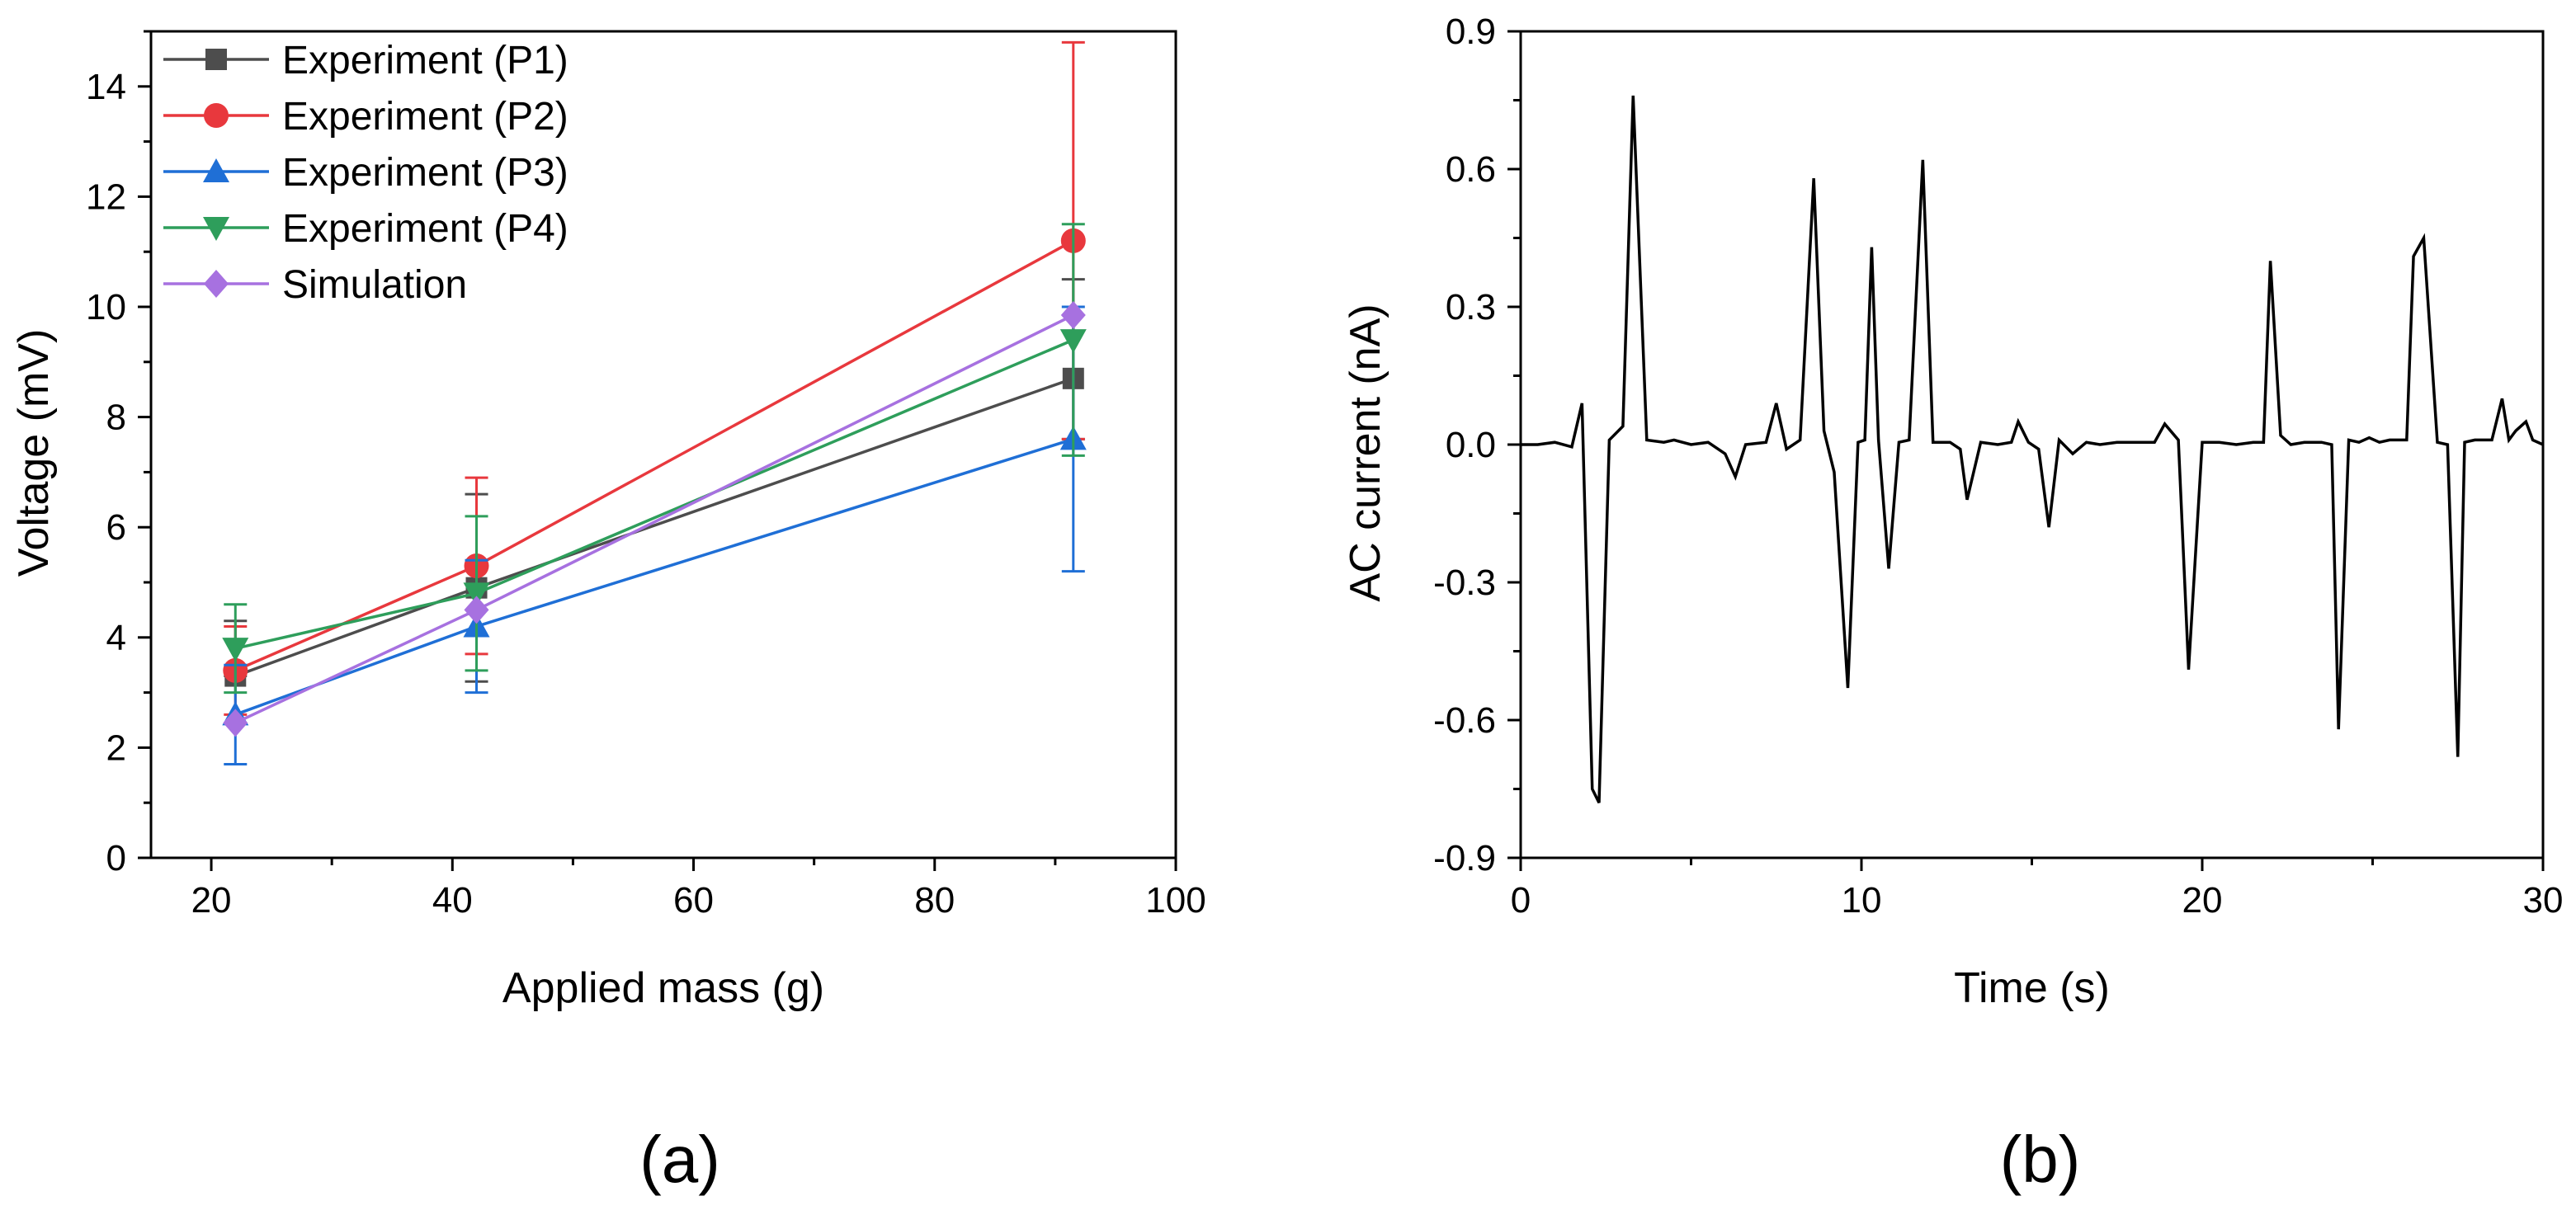  What do you see at coordinates (1521, 900) in the screenshot?
I see `x-tick-label: 0` at bounding box center [1521, 900].